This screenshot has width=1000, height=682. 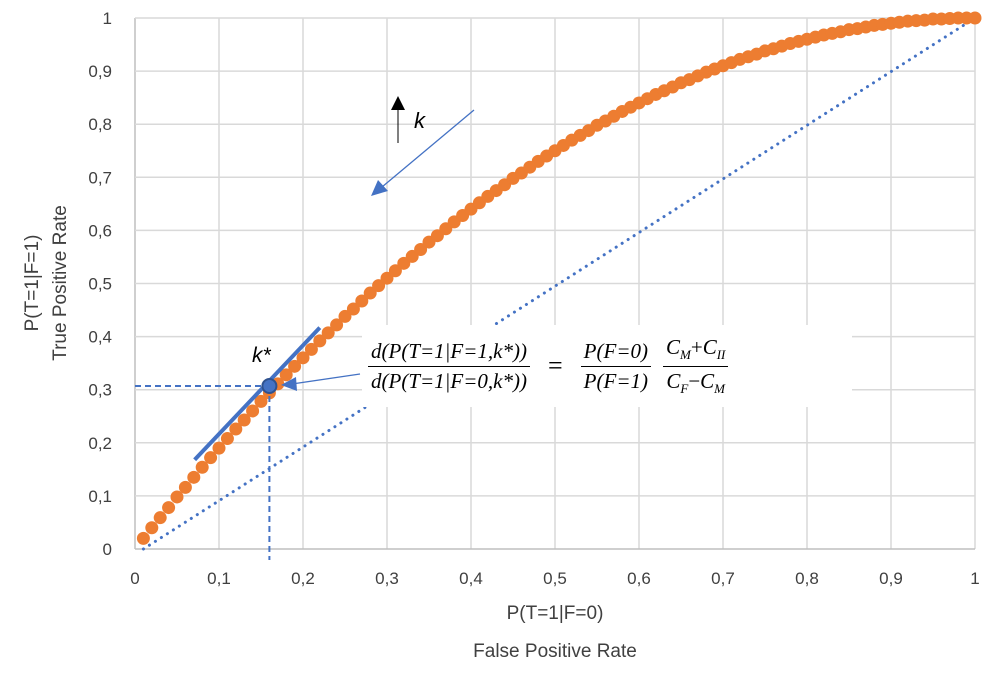 I want to click on y-axis-label-2: True Positive Rate, so click(x=60, y=283).